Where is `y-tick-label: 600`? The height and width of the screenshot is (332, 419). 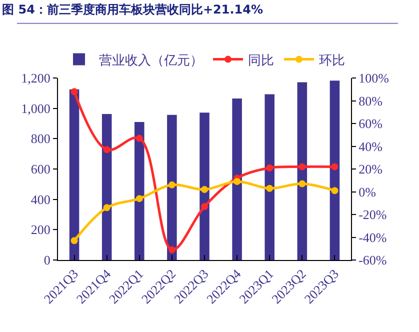
y-tick-label: 600 is located at coordinates (40, 169).